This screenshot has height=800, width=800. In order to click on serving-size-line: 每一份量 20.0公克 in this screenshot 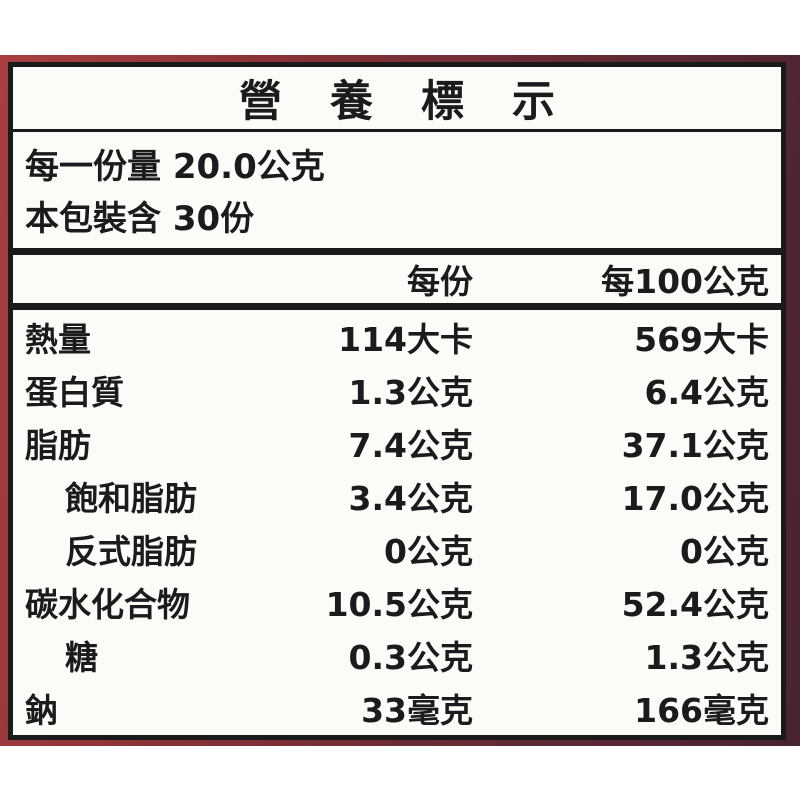, I will do `click(175, 167)`.